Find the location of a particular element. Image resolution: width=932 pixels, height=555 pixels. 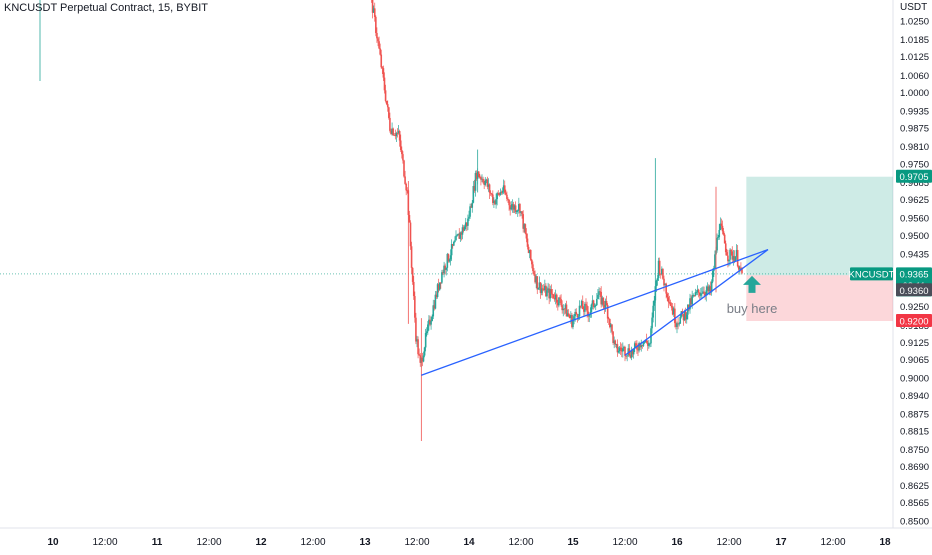

symbol-tag-bg is located at coordinates (871, 274).